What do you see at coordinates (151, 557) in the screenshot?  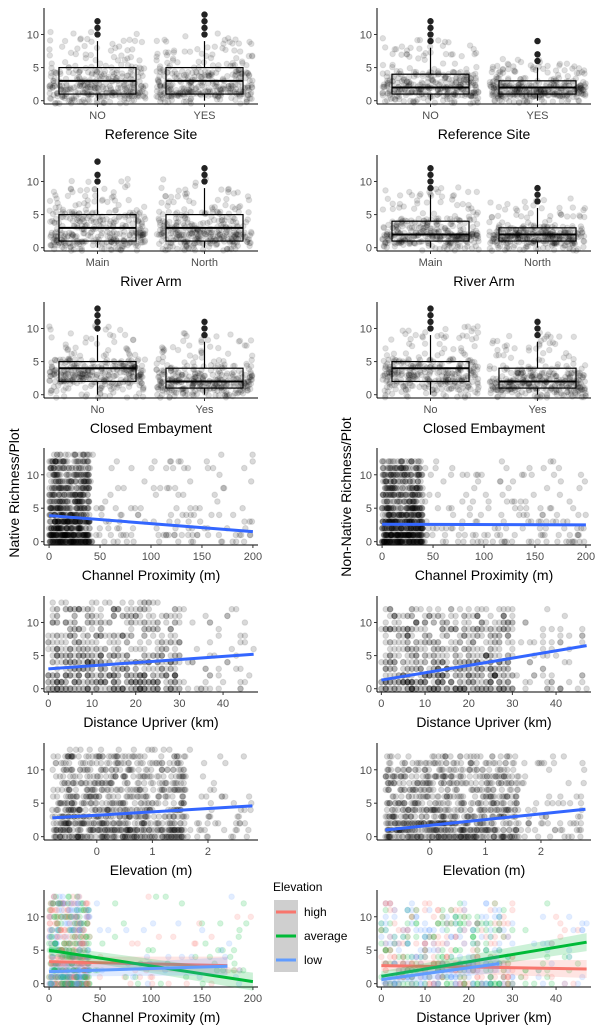 I see `x-tick-label: 100` at bounding box center [151, 557].